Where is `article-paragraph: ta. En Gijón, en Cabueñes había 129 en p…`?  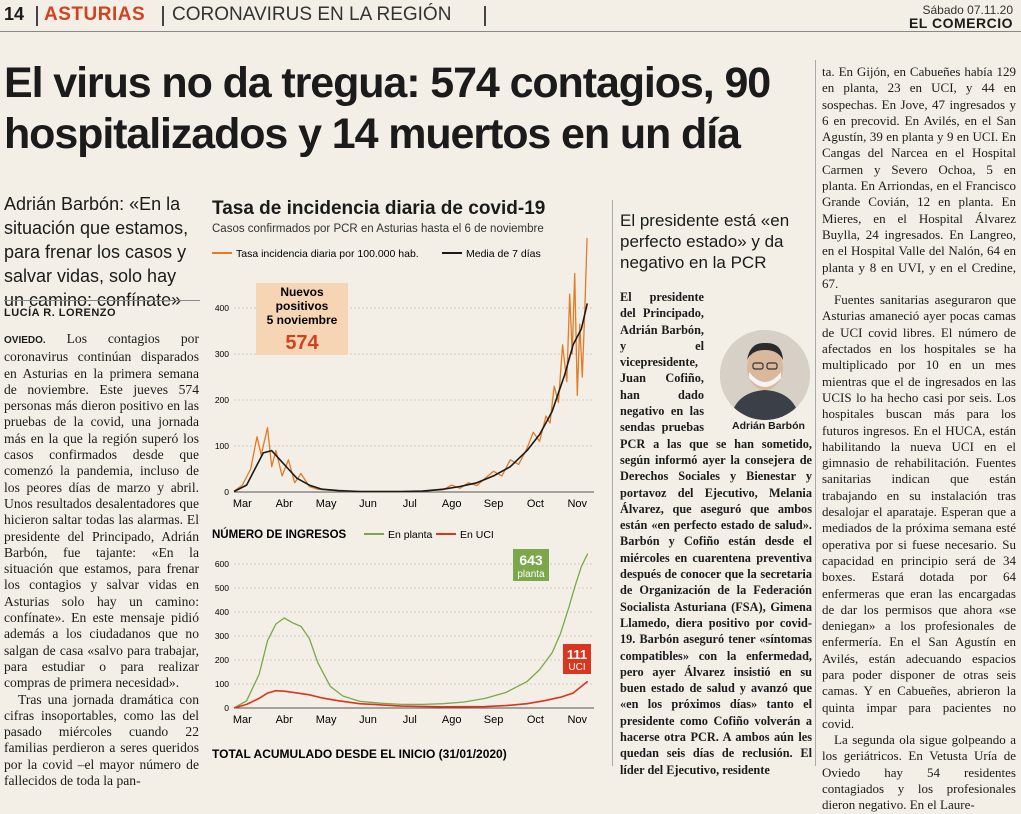
article-paragraph: ta. En Gijón, en Cabueñes había 129 en p… is located at coordinates (919, 177).